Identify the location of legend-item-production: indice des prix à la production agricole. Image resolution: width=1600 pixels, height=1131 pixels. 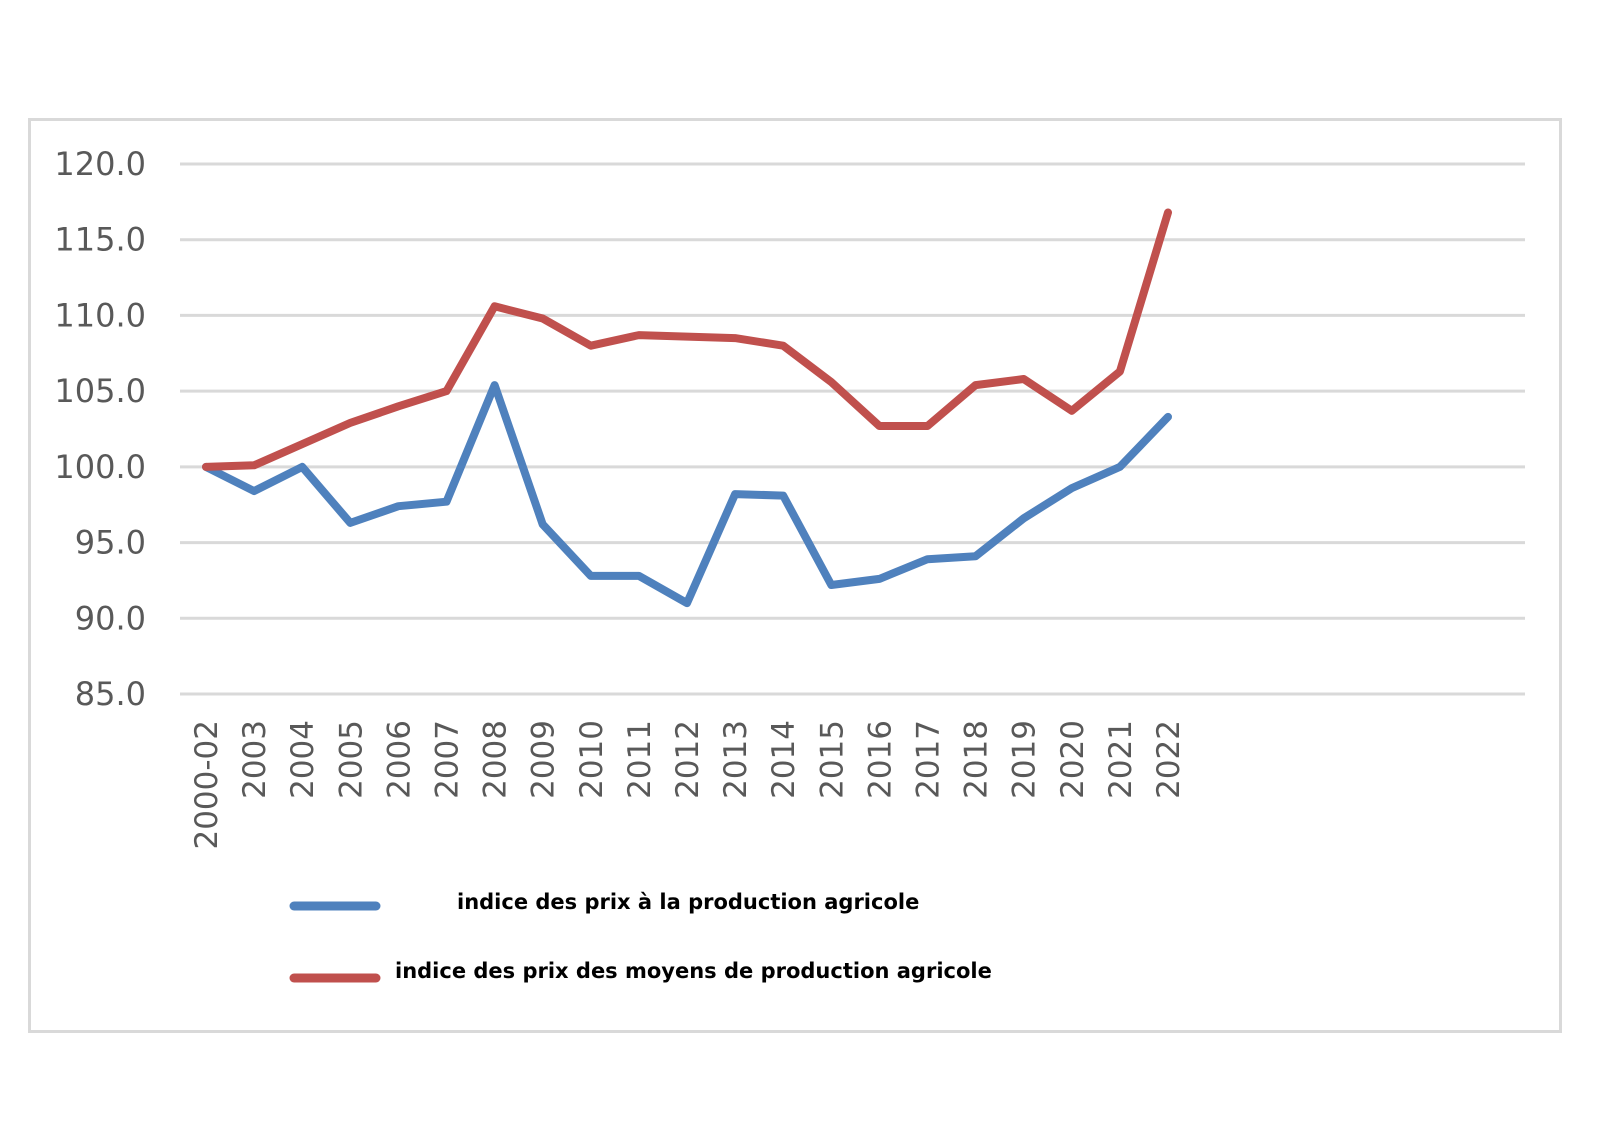
(604, 902).